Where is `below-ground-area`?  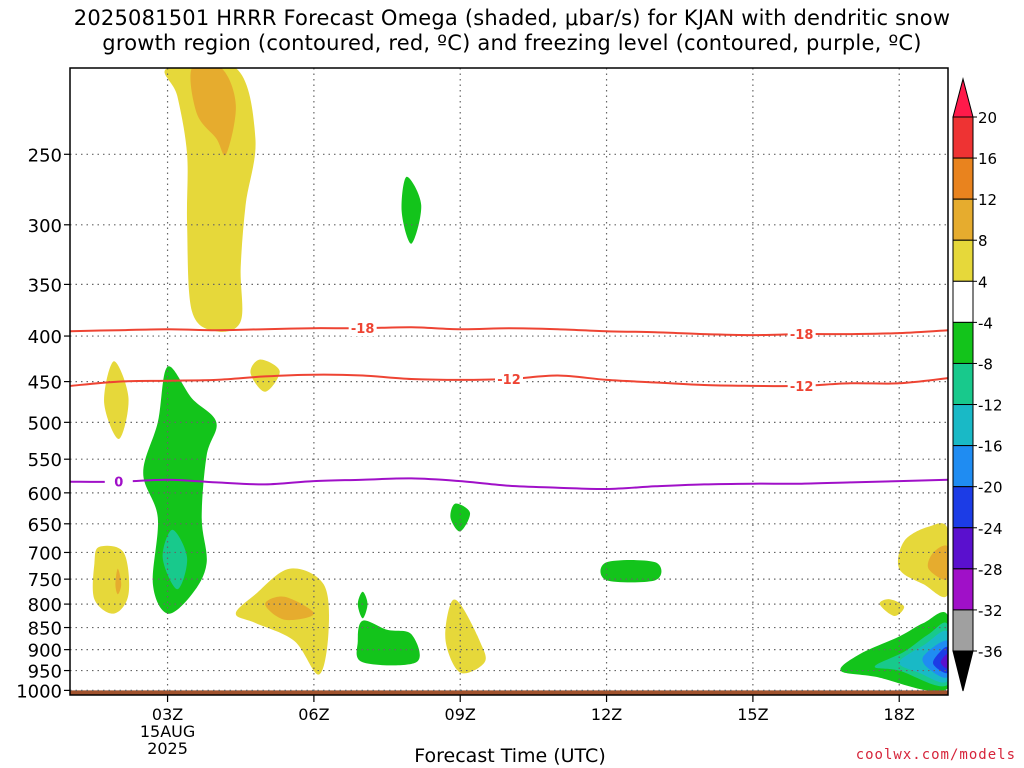 below-ground-area is located at coordinates (509, 692).